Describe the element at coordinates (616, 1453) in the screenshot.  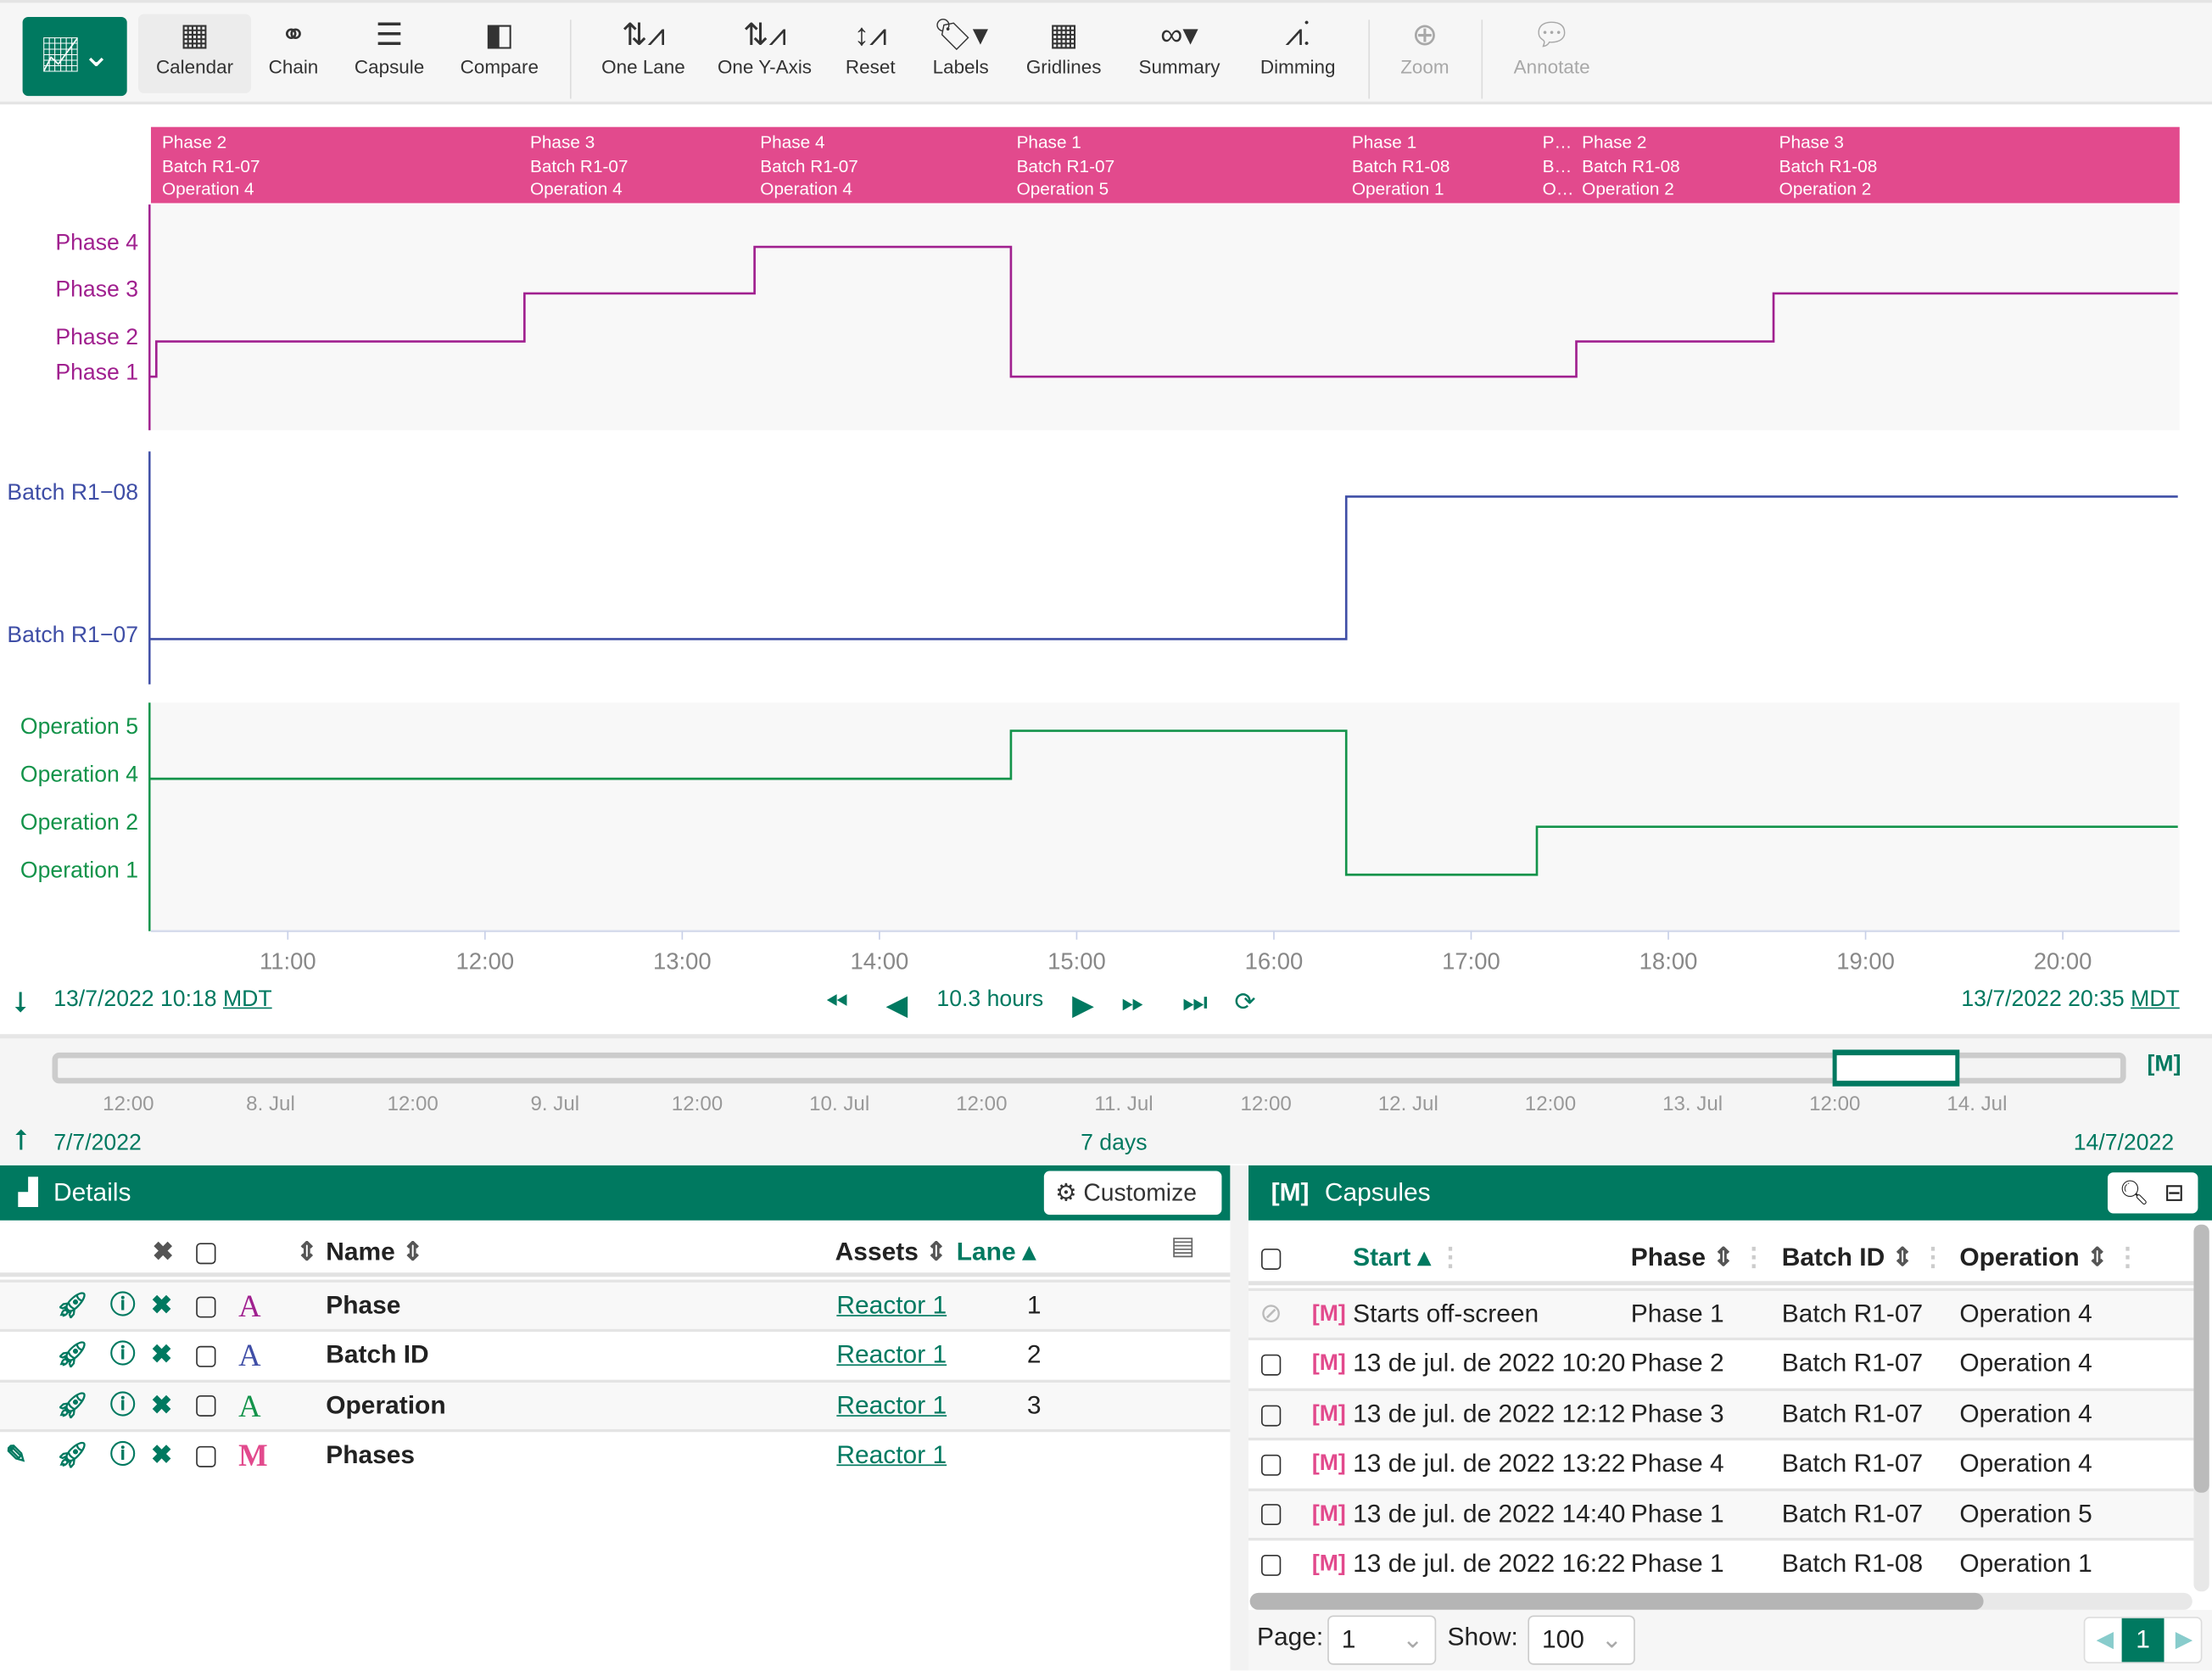
I see `details-row: ✎ 🚀︎ ⓘ ✖ M Phases Reactor 1` at that location.